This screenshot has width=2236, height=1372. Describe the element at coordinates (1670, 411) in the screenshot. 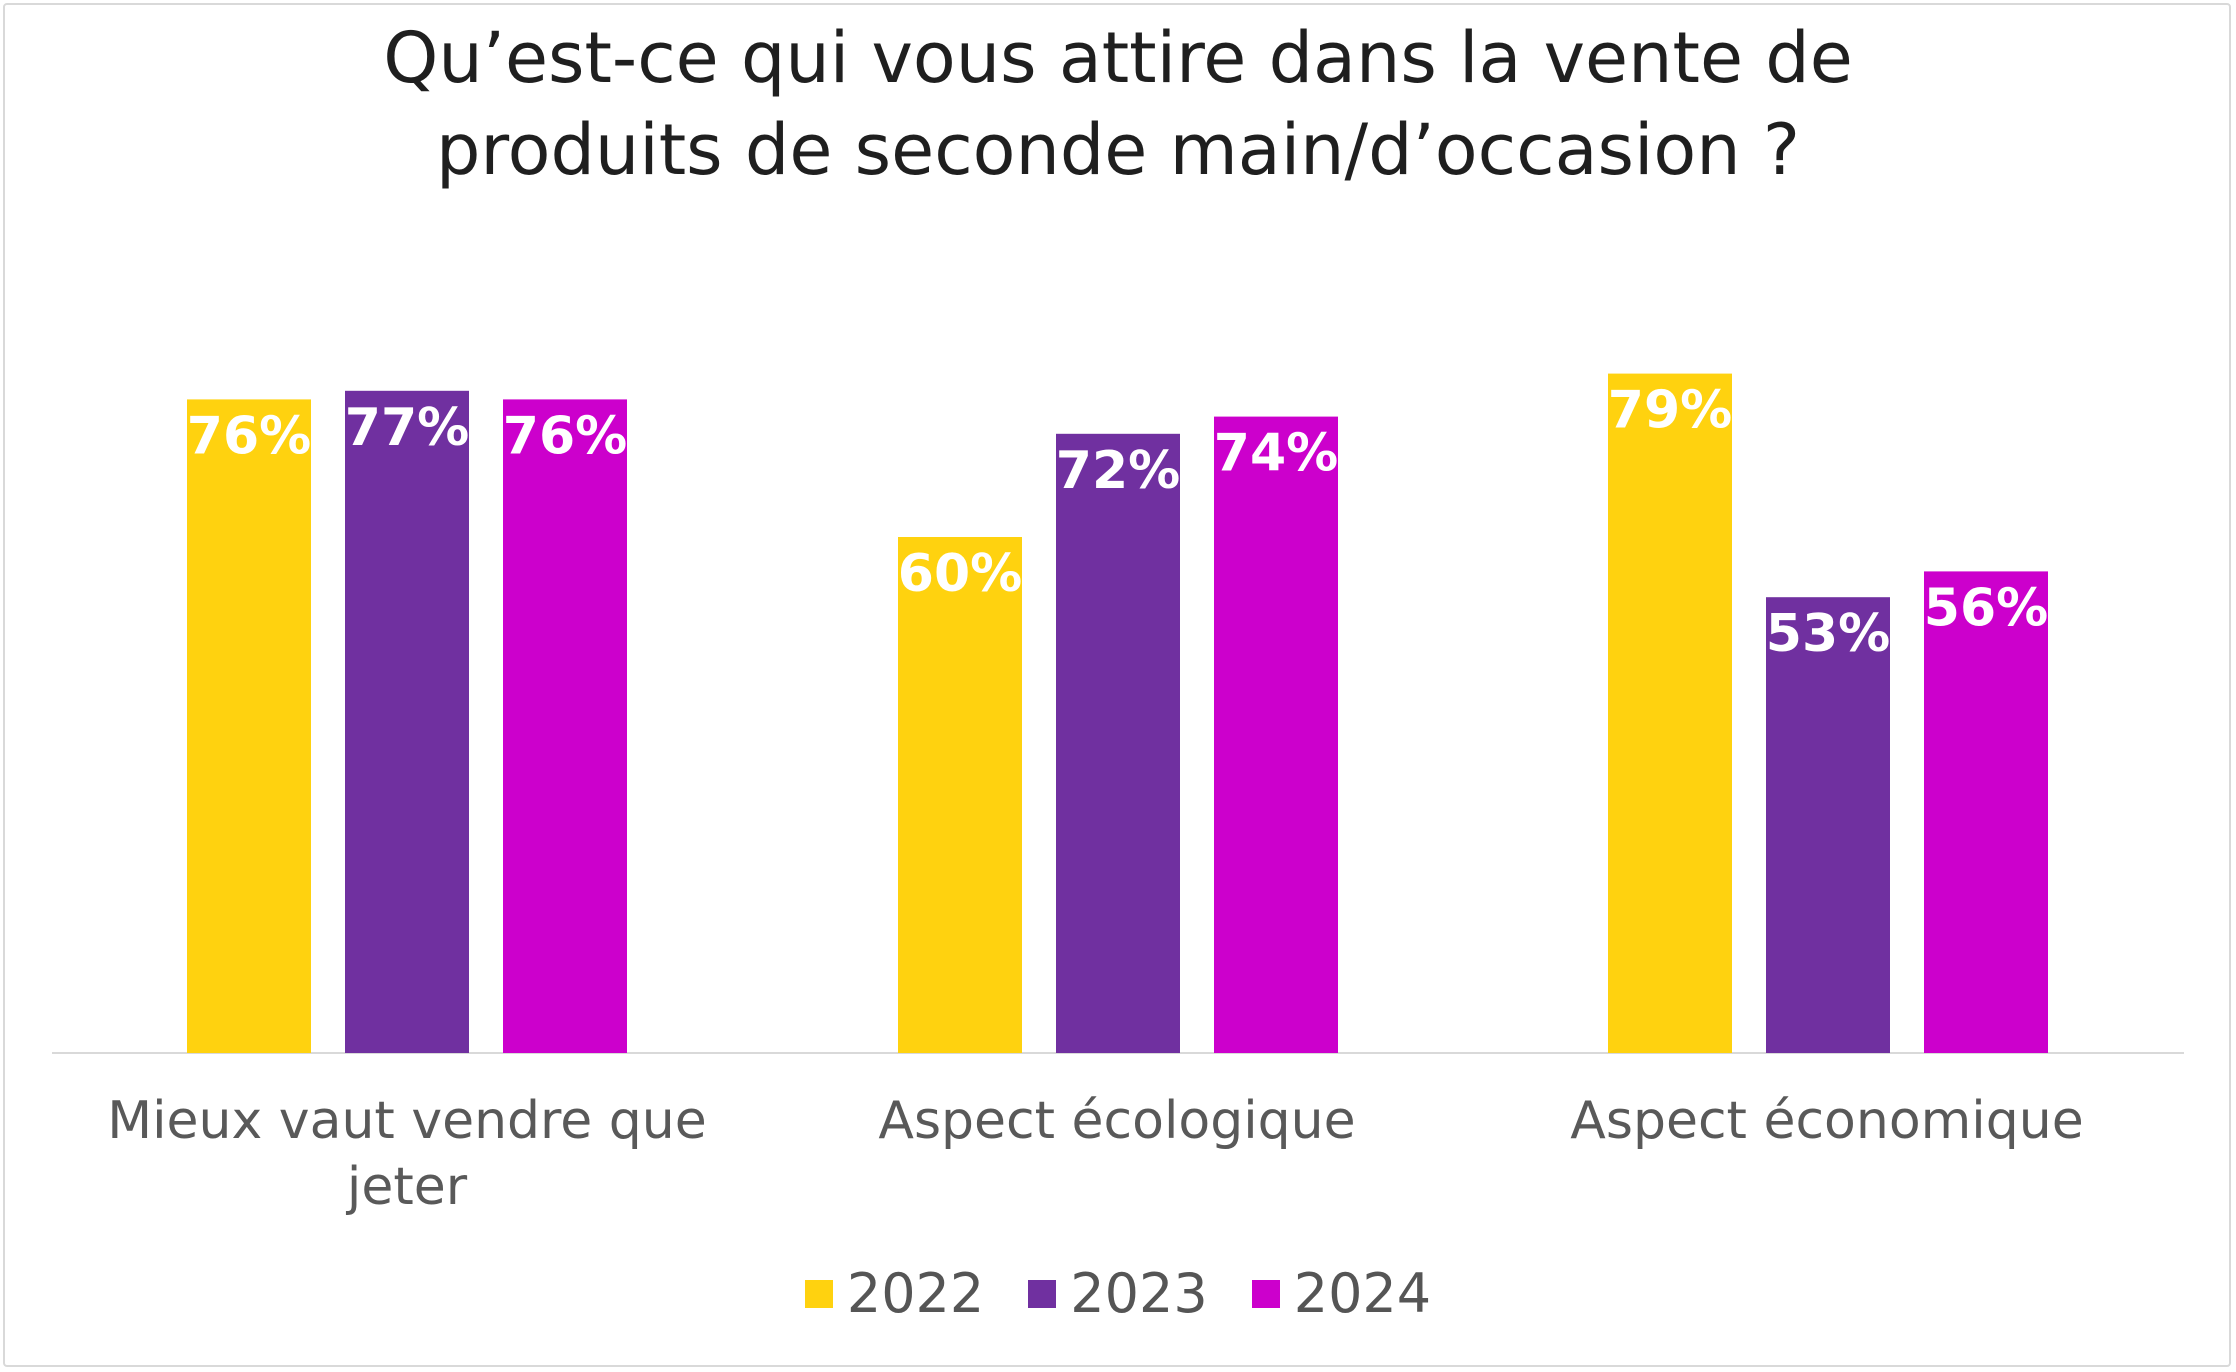

I see `data-label-2022-cat3: 79%` at that location.